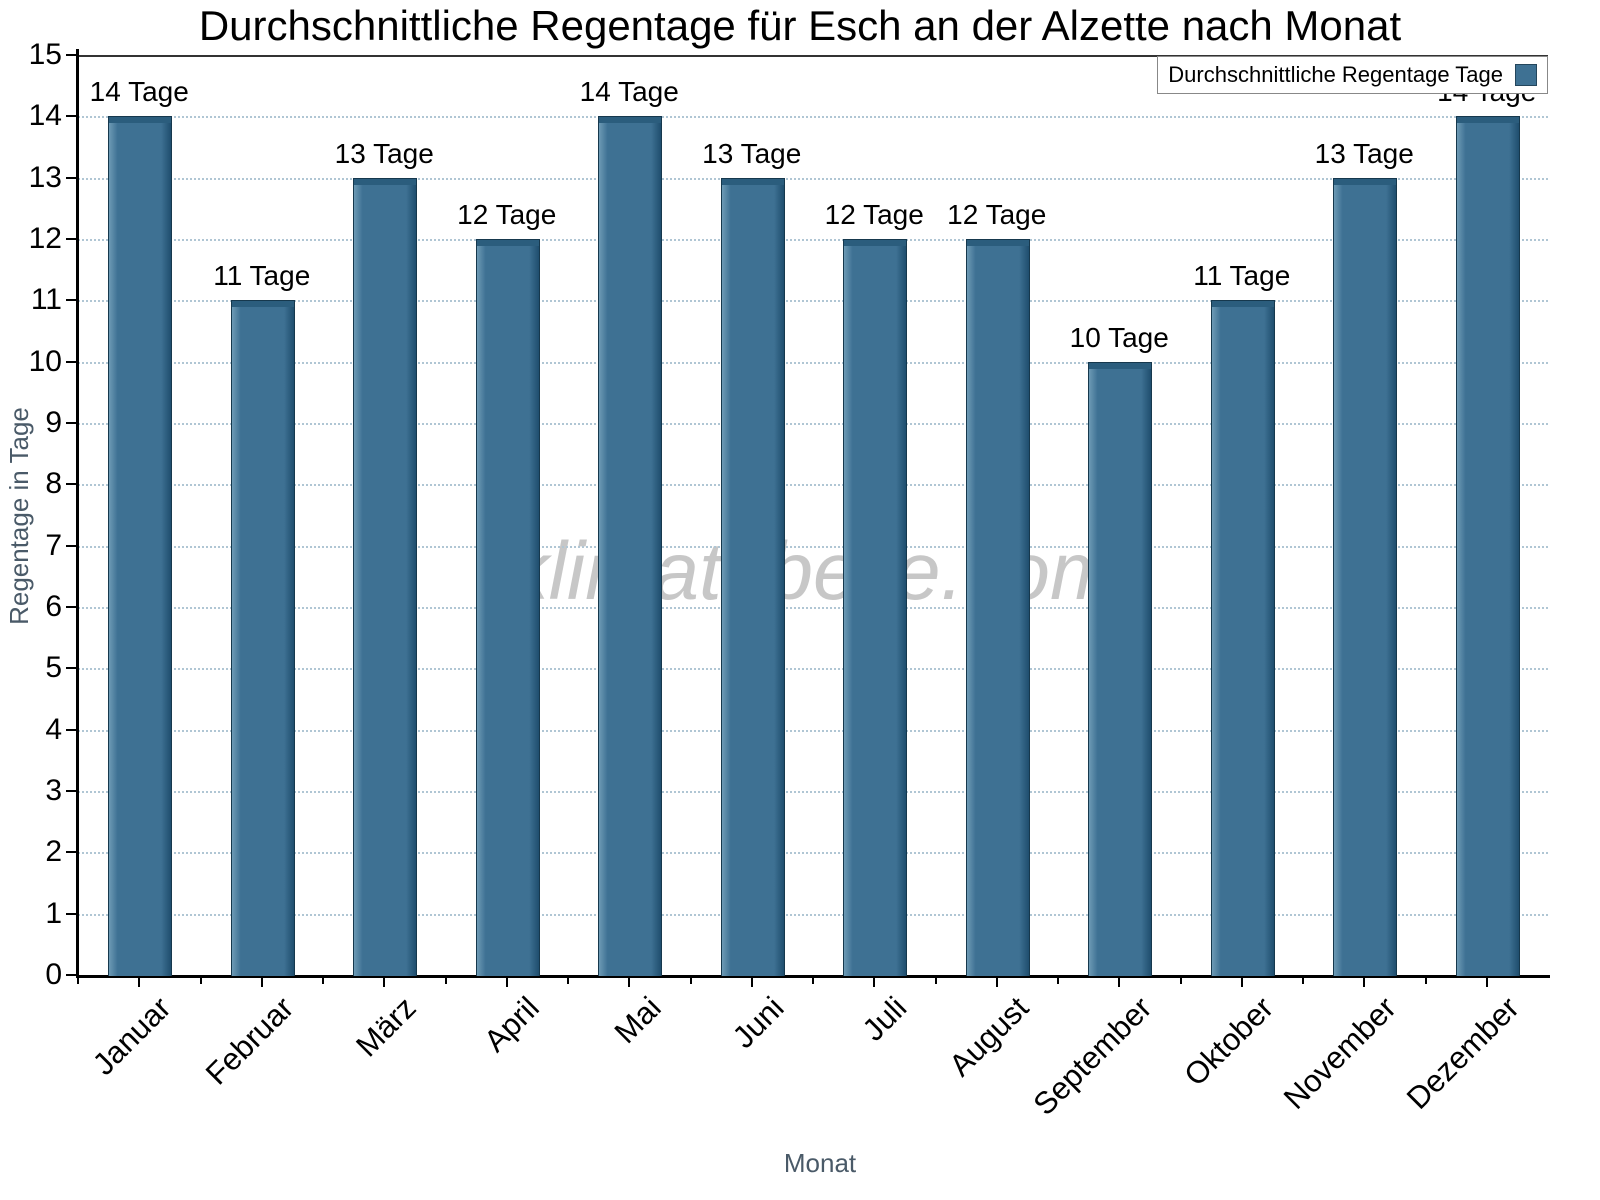  What do you see at coordinates (45, 177) in the screenshot?
I see `y-tick-label: 13` at bounding box center [45, 177].